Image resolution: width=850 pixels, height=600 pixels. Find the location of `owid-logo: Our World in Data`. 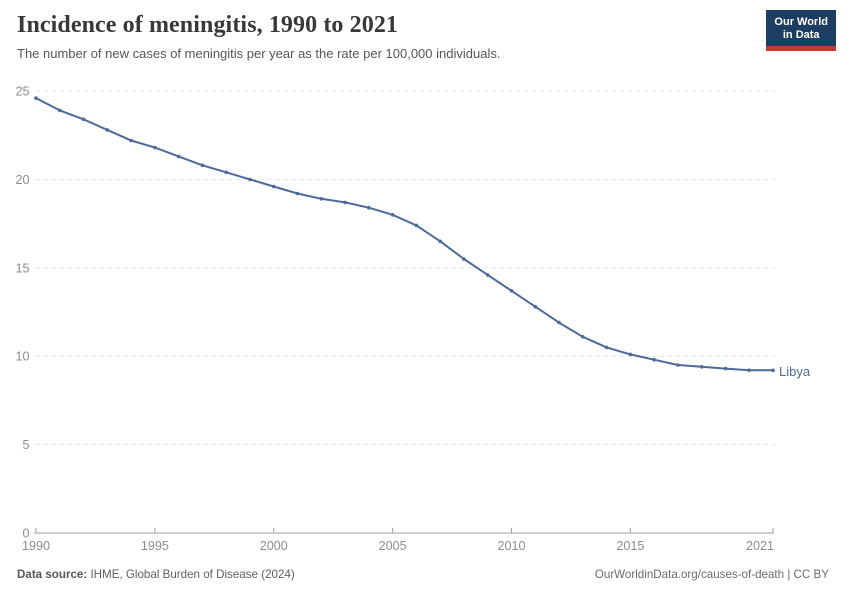

owid-logo: Our World in Data is located at coordinates (801, 30).